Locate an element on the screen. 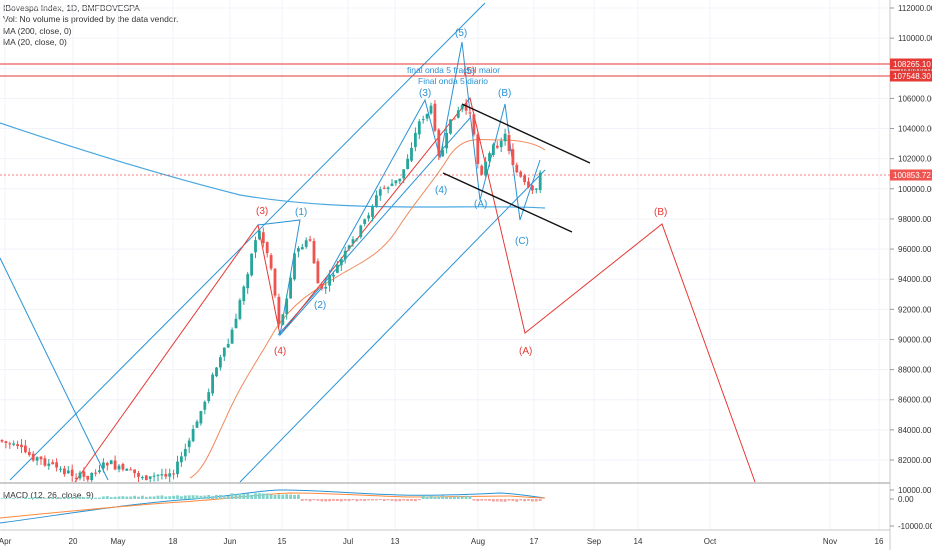  note-fractal: final onda 5 fractal maior is located at coordinates (453, 70).